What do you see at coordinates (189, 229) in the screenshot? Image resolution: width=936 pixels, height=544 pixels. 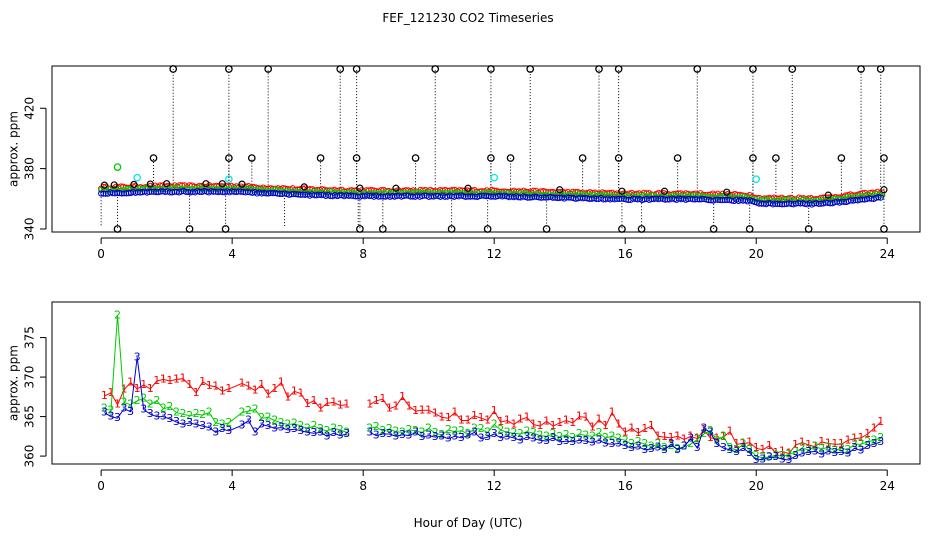 I see `top-black-low-marker` at bounding box center [189, 229].